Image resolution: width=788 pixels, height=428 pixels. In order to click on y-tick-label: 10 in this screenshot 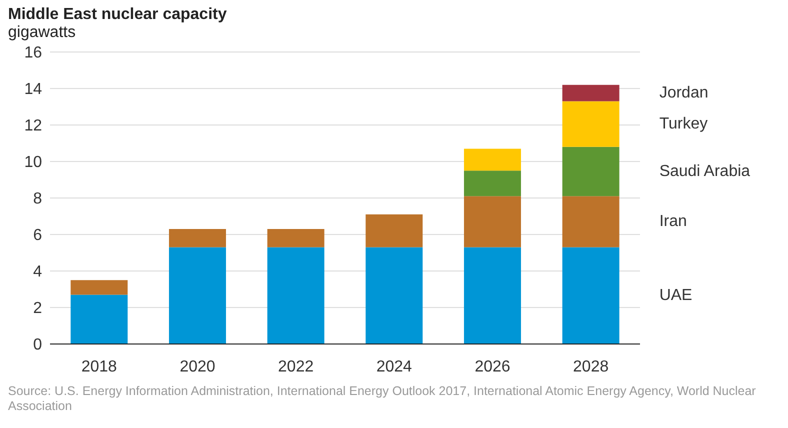, I will do `click(33, 163)`.